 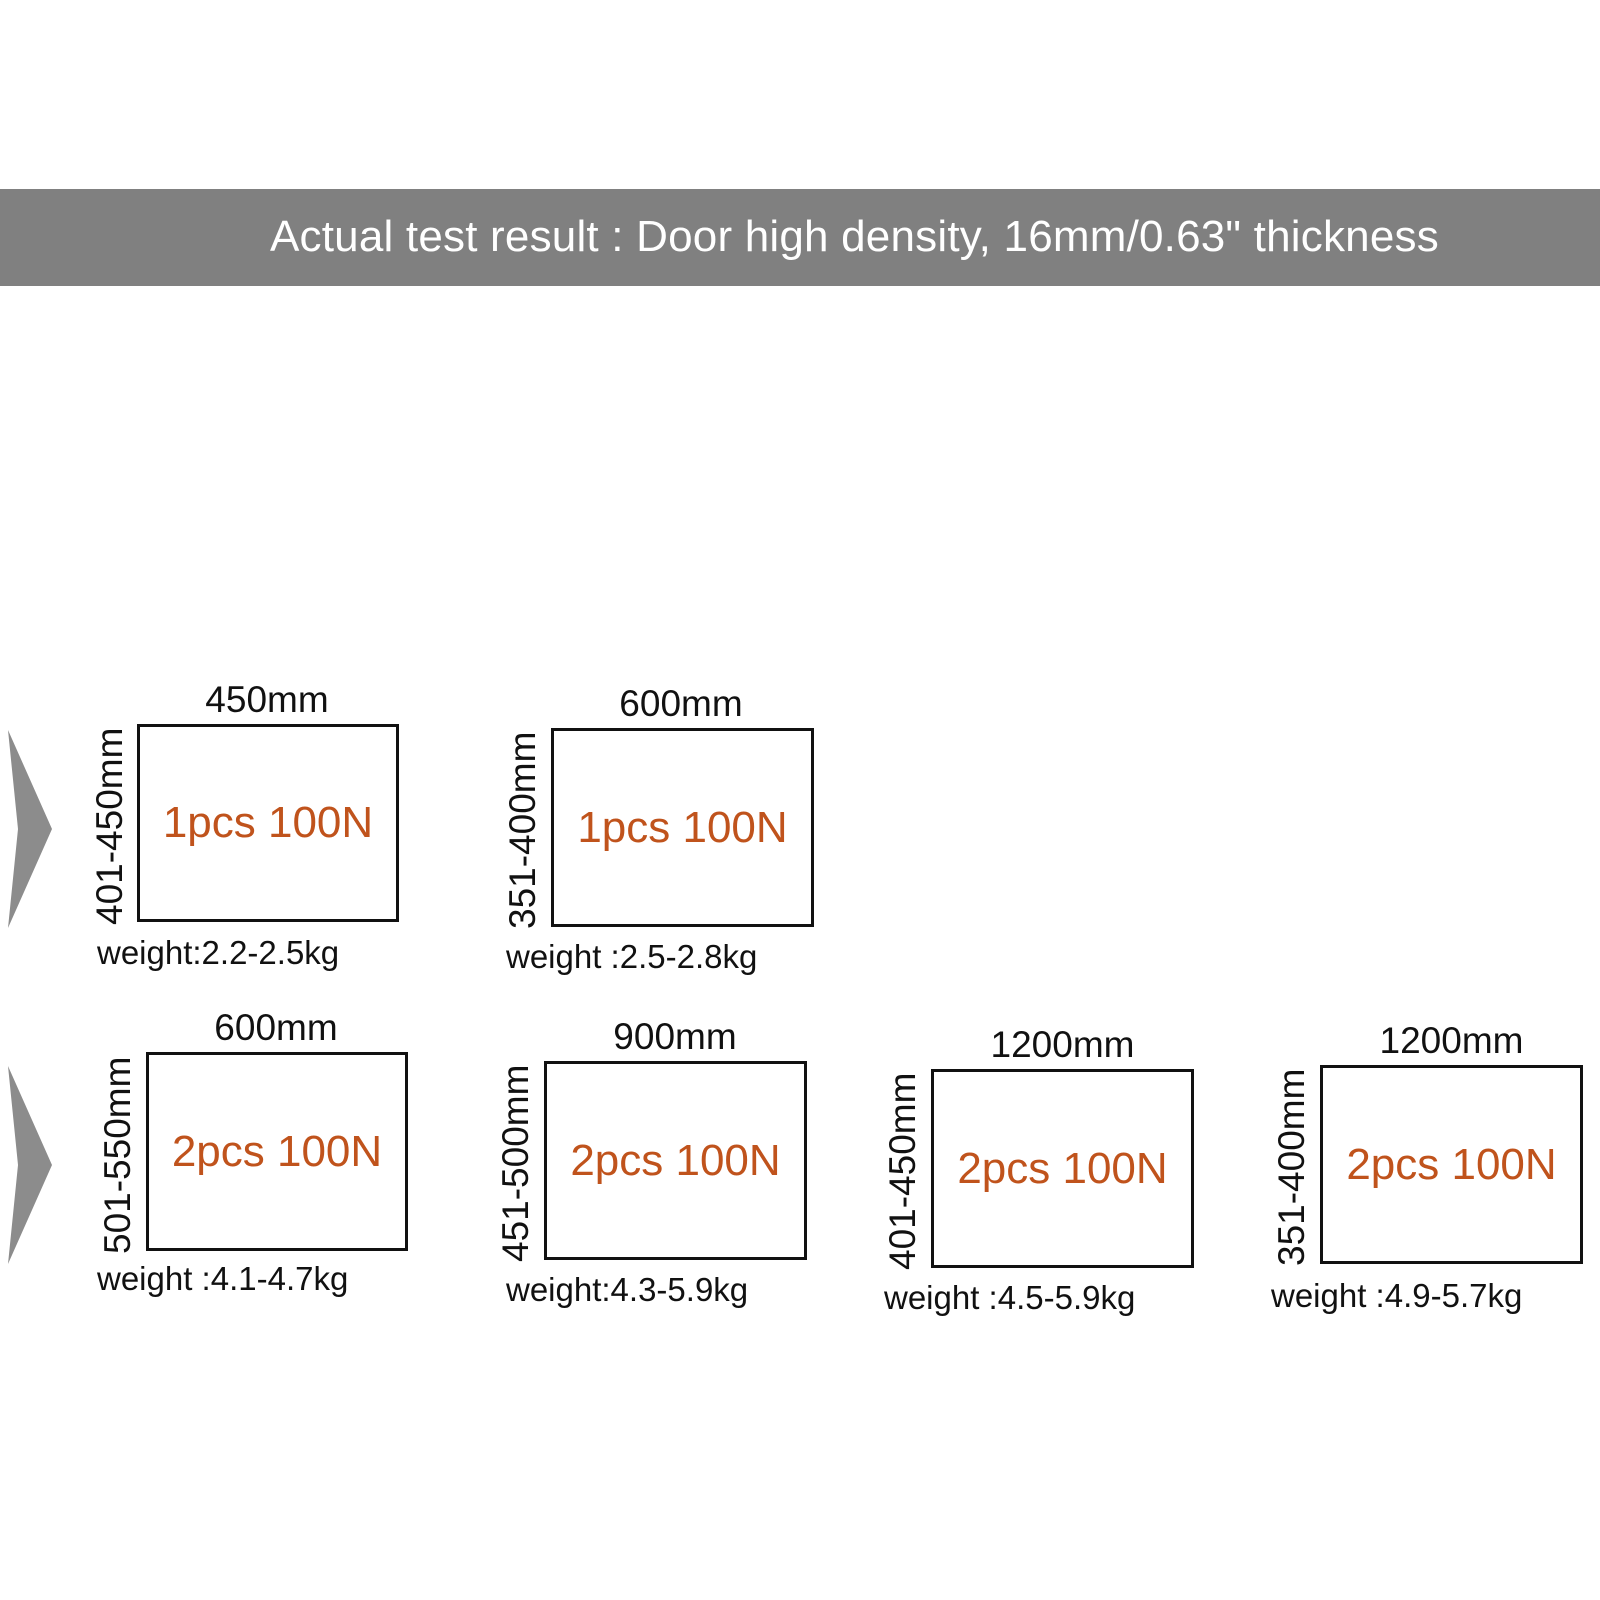 I want to click on panel-weight-label: weight :4.5-5.9kg, so click(x=1010, y=1297).